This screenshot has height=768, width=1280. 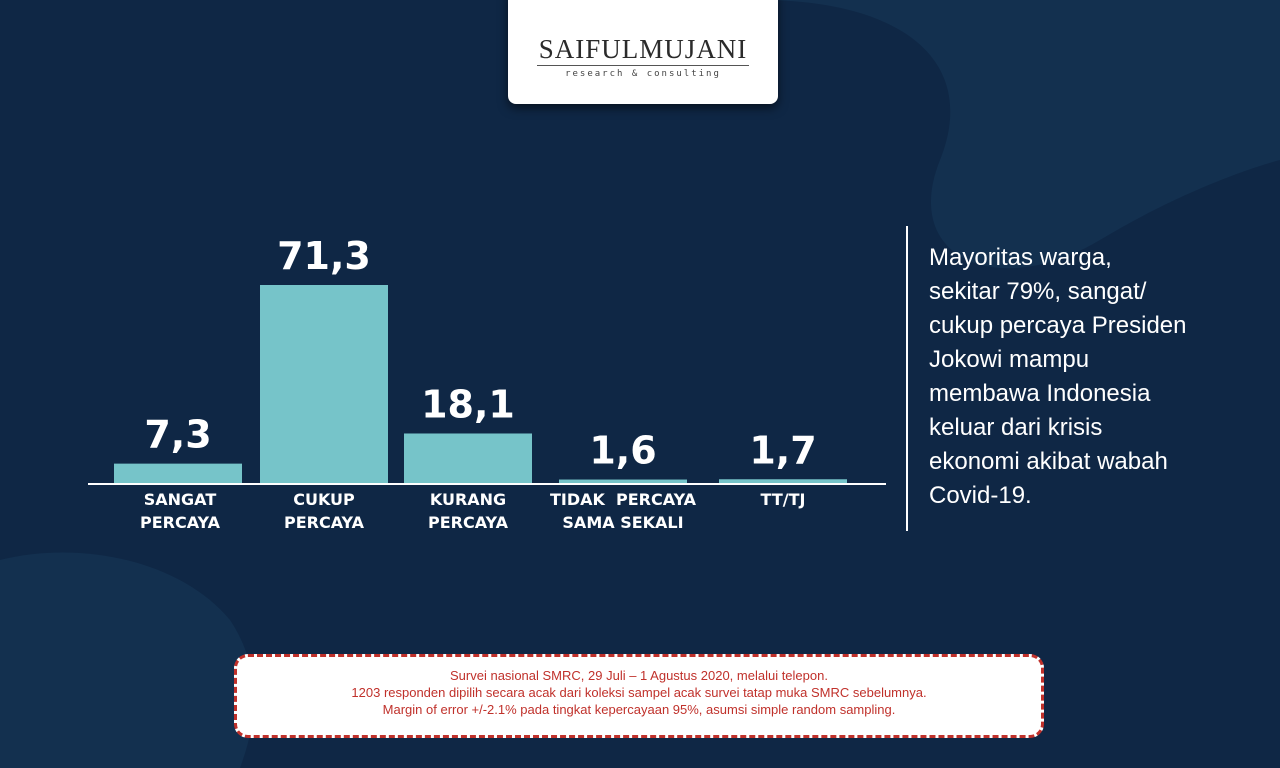 I want to click on bar-value-label: 7,3, so click(x=177, y=435).